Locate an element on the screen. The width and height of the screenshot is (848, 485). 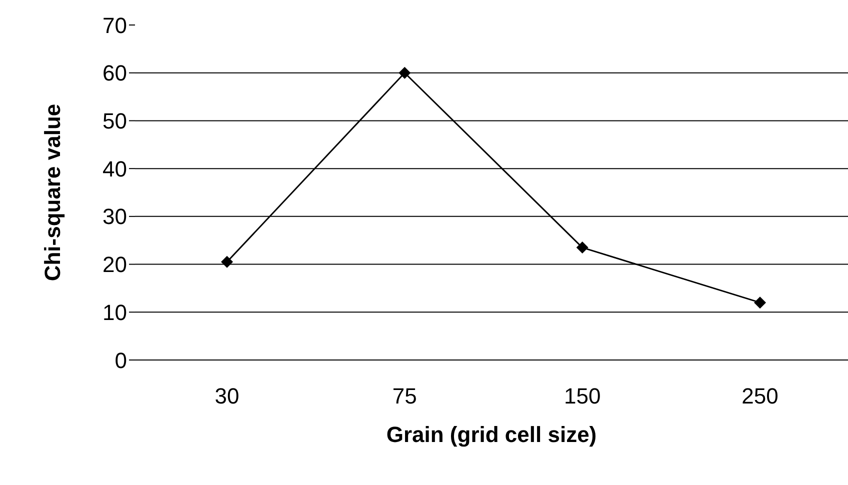
y-tick-label: 70 is located at coordinates (114, 25).